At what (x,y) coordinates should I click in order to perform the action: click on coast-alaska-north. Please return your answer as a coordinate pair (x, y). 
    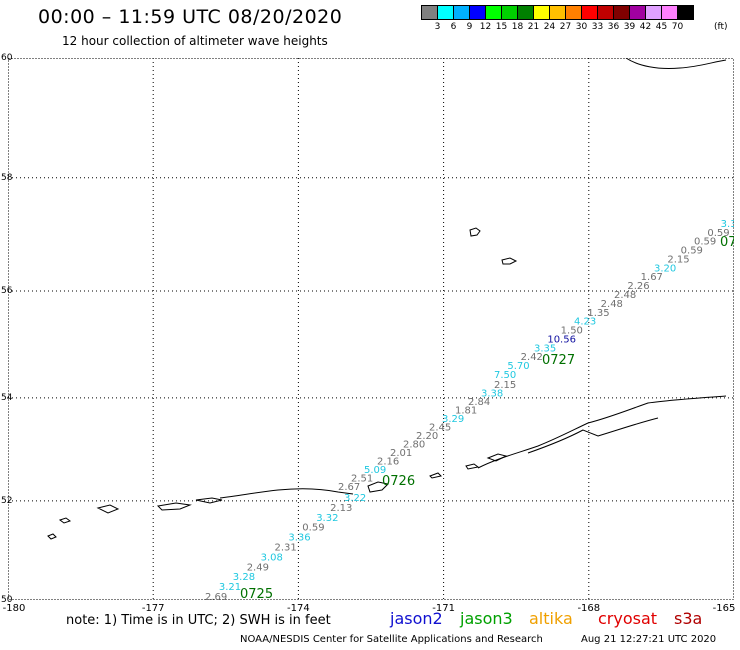
    Looking at the image, I should click on (676, 63).